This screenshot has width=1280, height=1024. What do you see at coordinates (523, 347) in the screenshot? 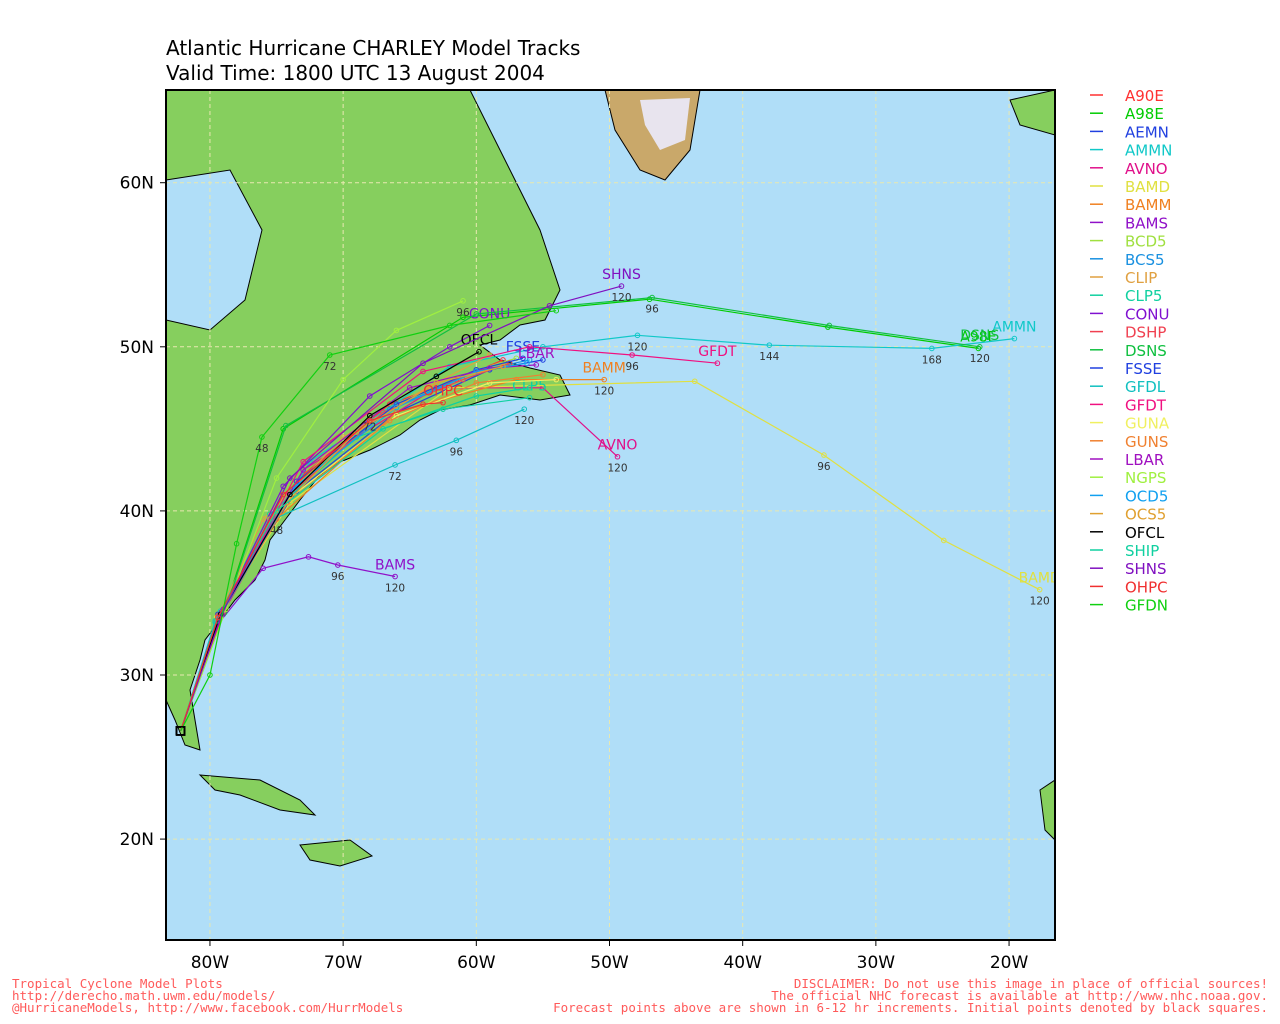
I see `track-end-label: FSSE` at bounding box center [523, 347].